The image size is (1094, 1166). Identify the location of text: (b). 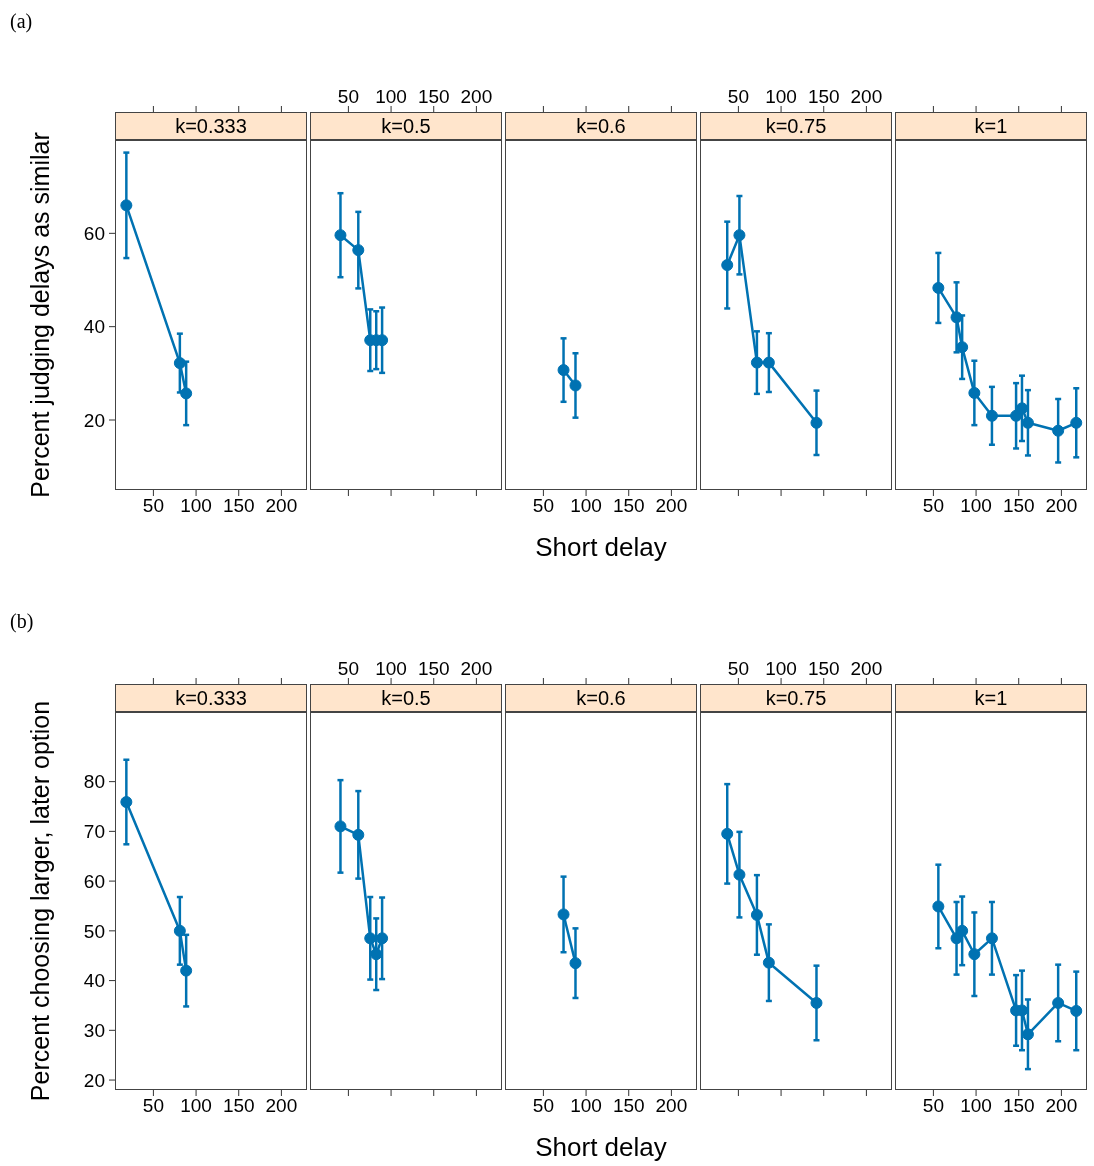
(22, 621).